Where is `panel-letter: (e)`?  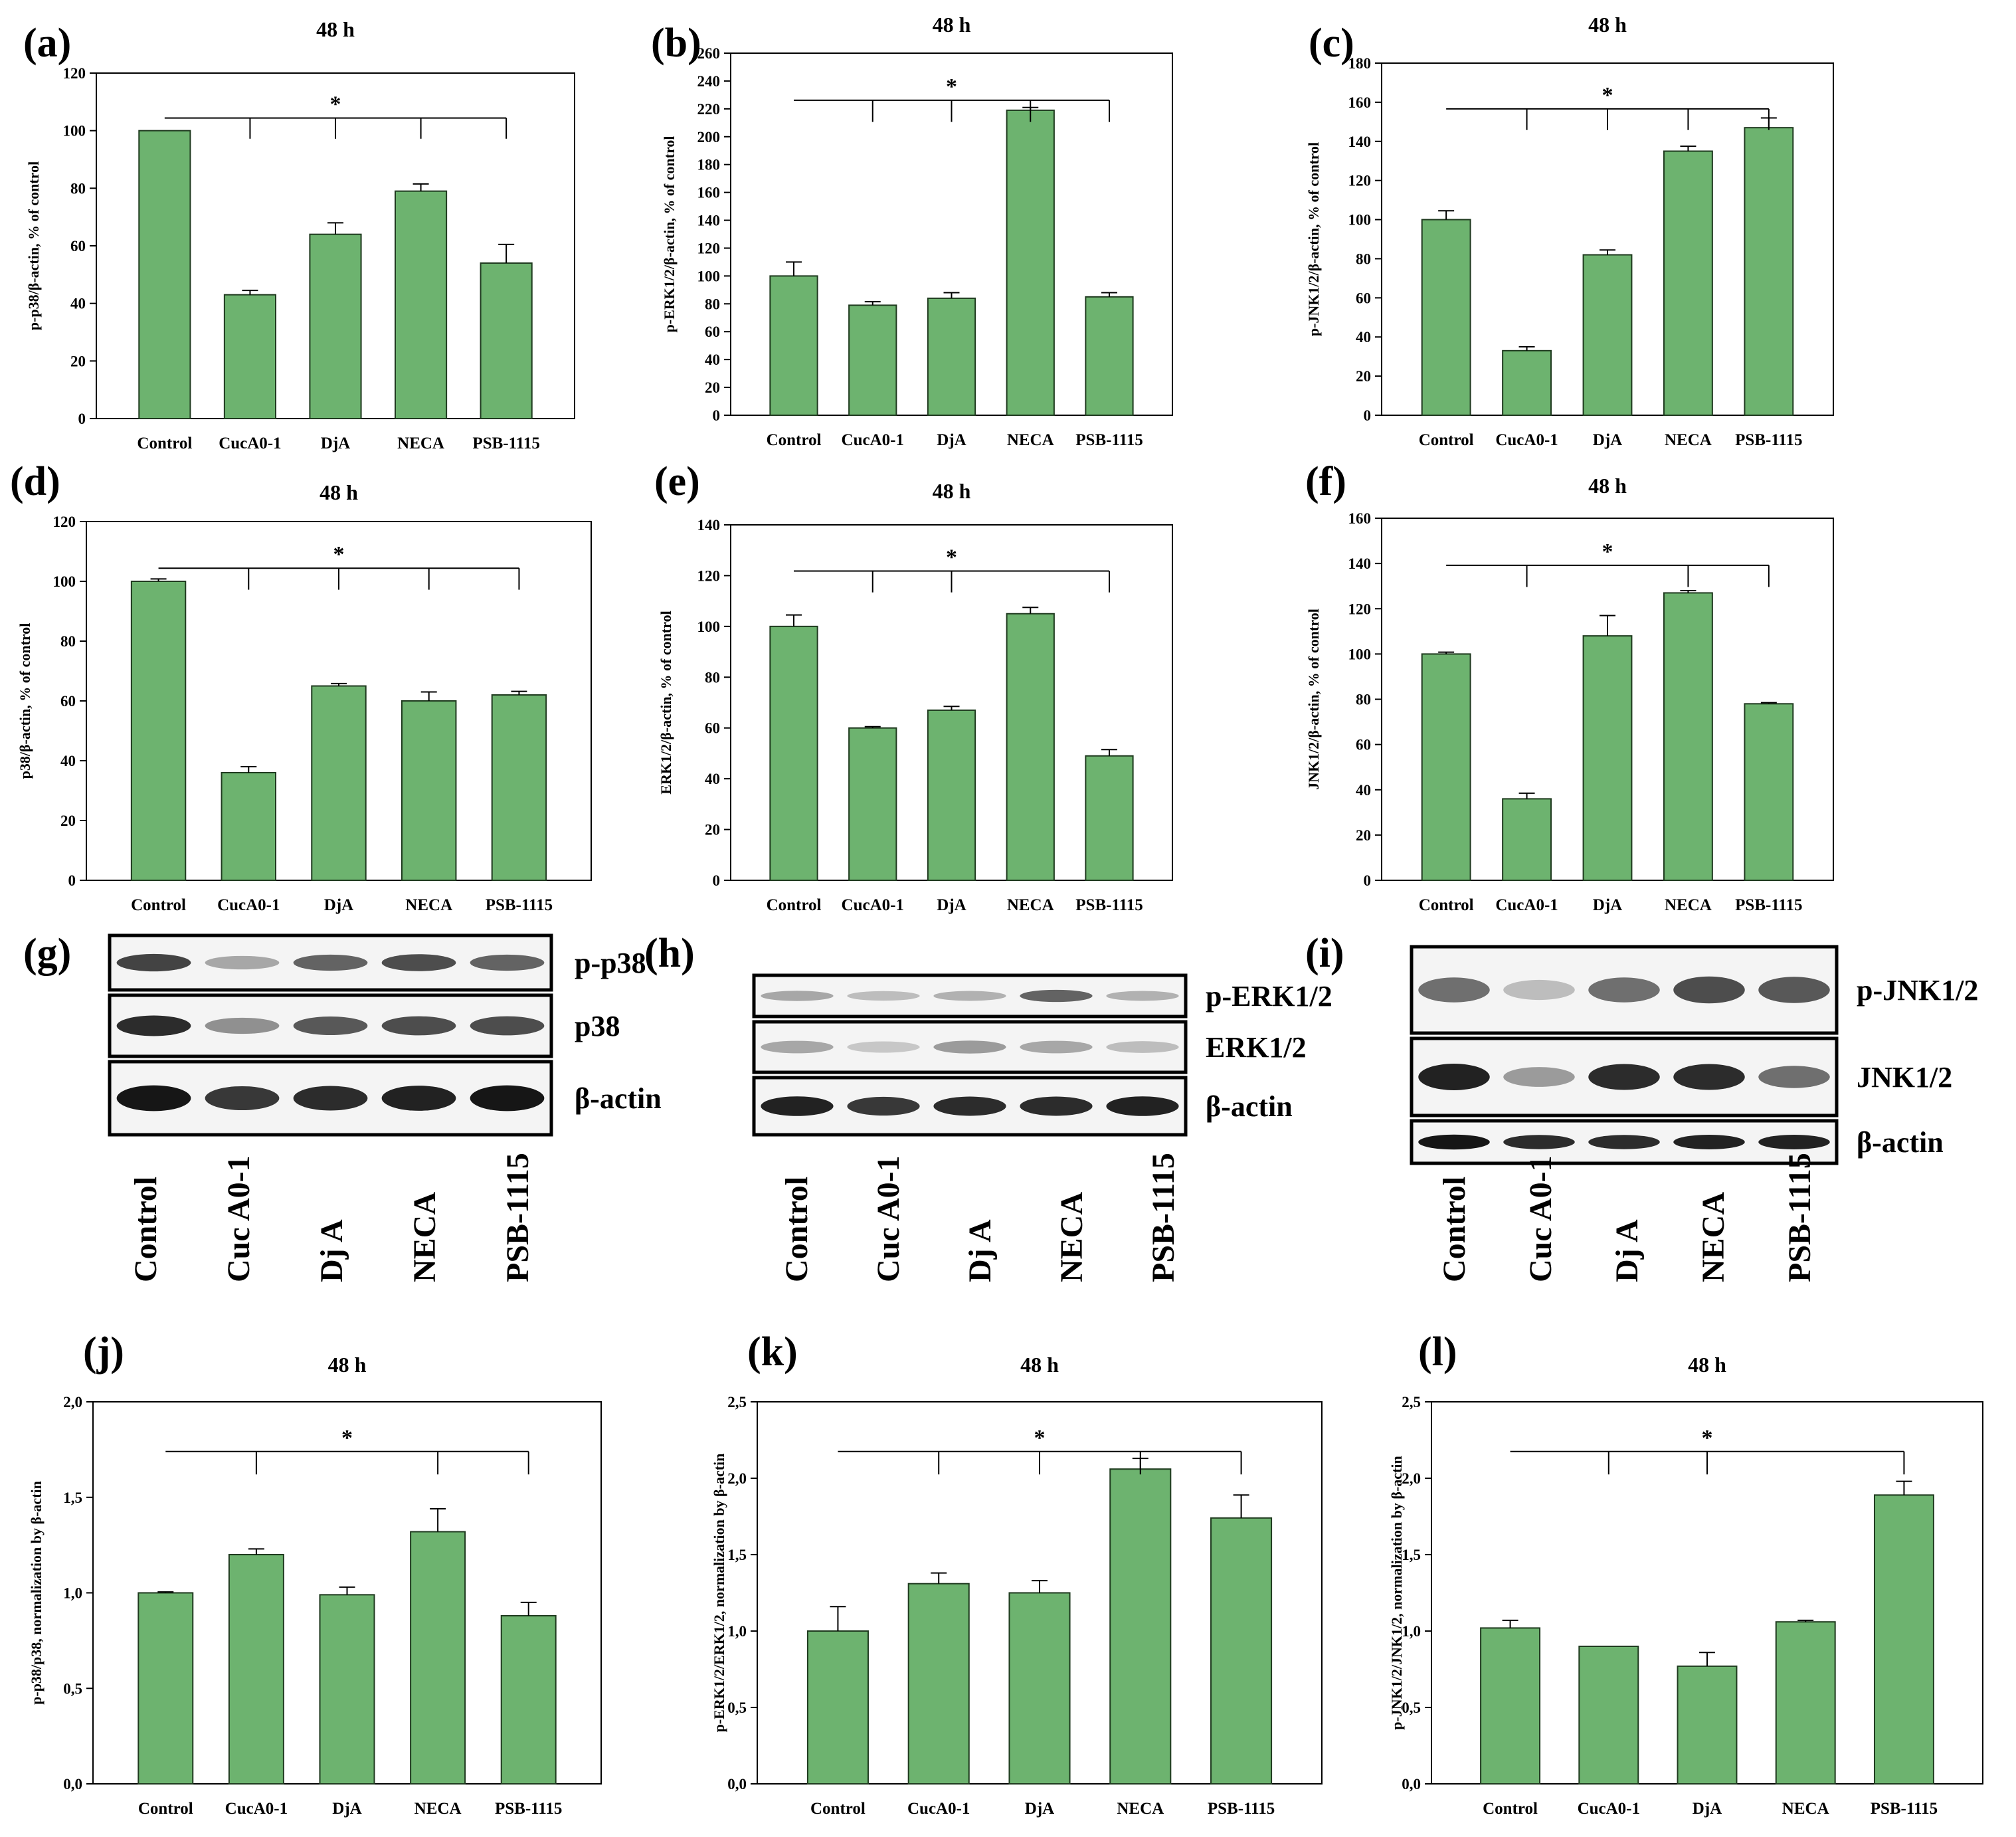
panel-letter: (e) is located at coordinates (677, 481).